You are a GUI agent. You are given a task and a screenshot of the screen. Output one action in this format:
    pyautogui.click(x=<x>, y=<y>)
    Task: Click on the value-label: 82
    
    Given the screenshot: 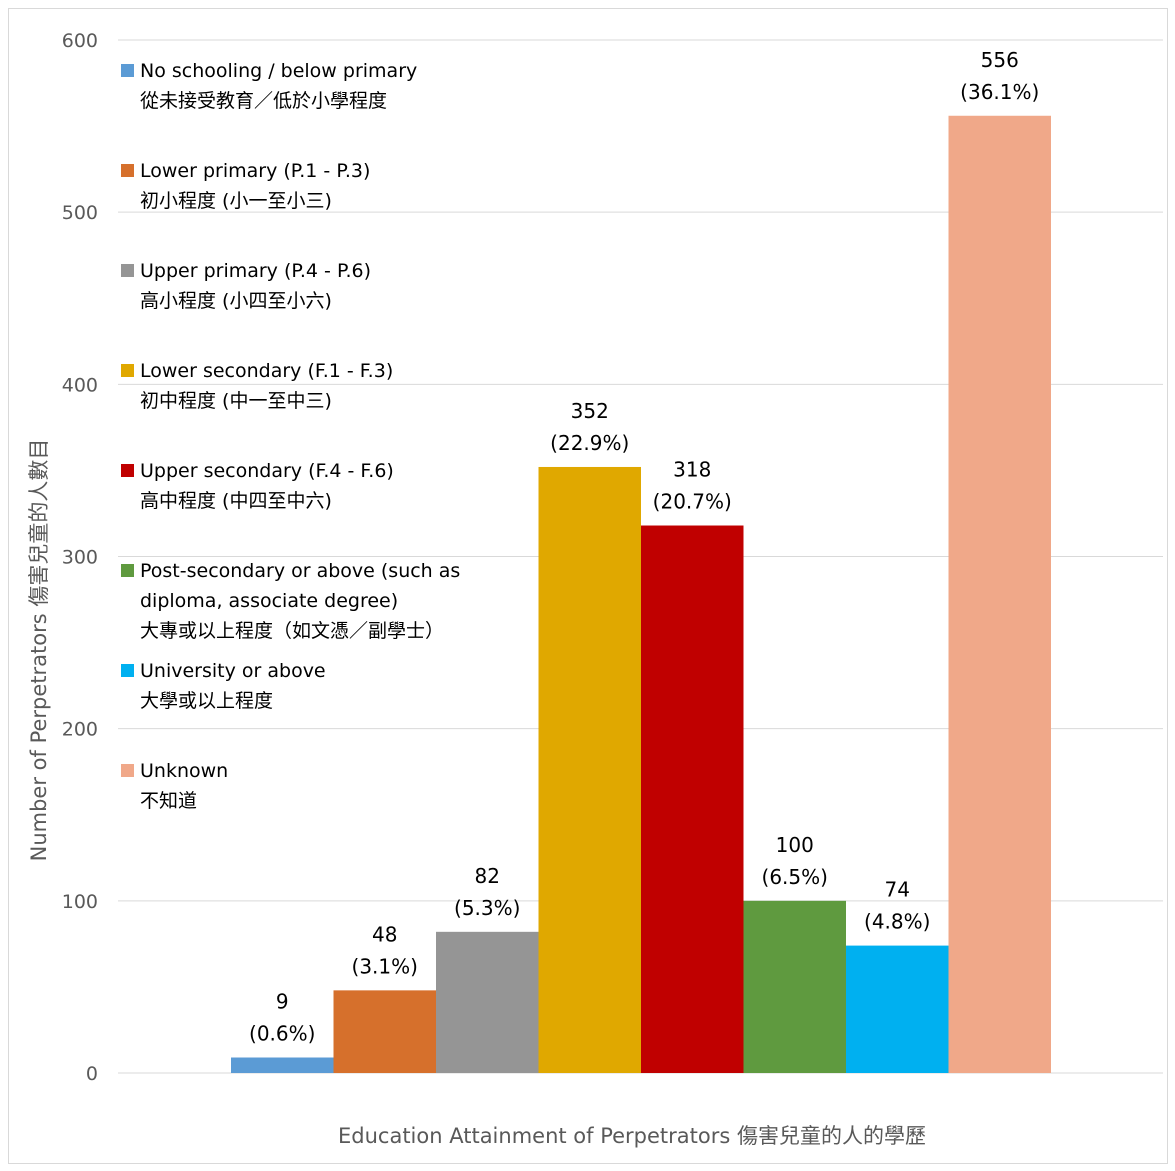 What is the action you would take?
    pyautogui.click(x=487, y=876)
    